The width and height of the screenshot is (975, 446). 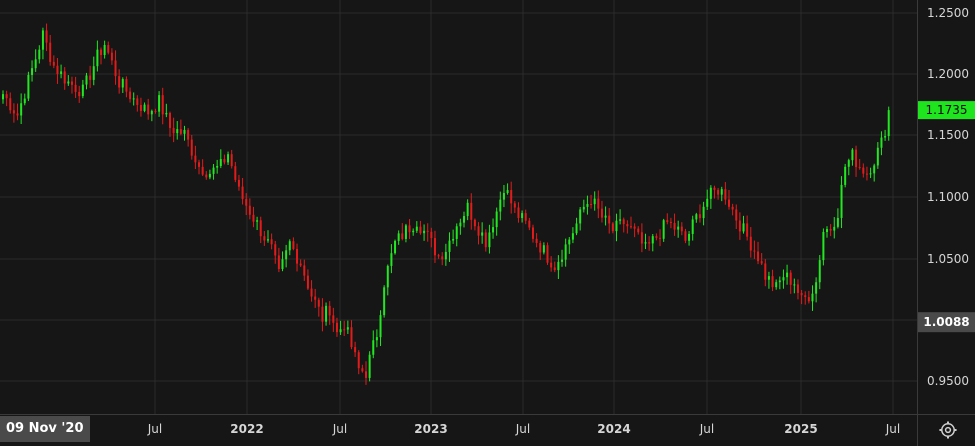 What do you see at coordinates (613, 429) in the screenshot?
I see `x-tick-label: 2024` at bounding box center [613, 429].